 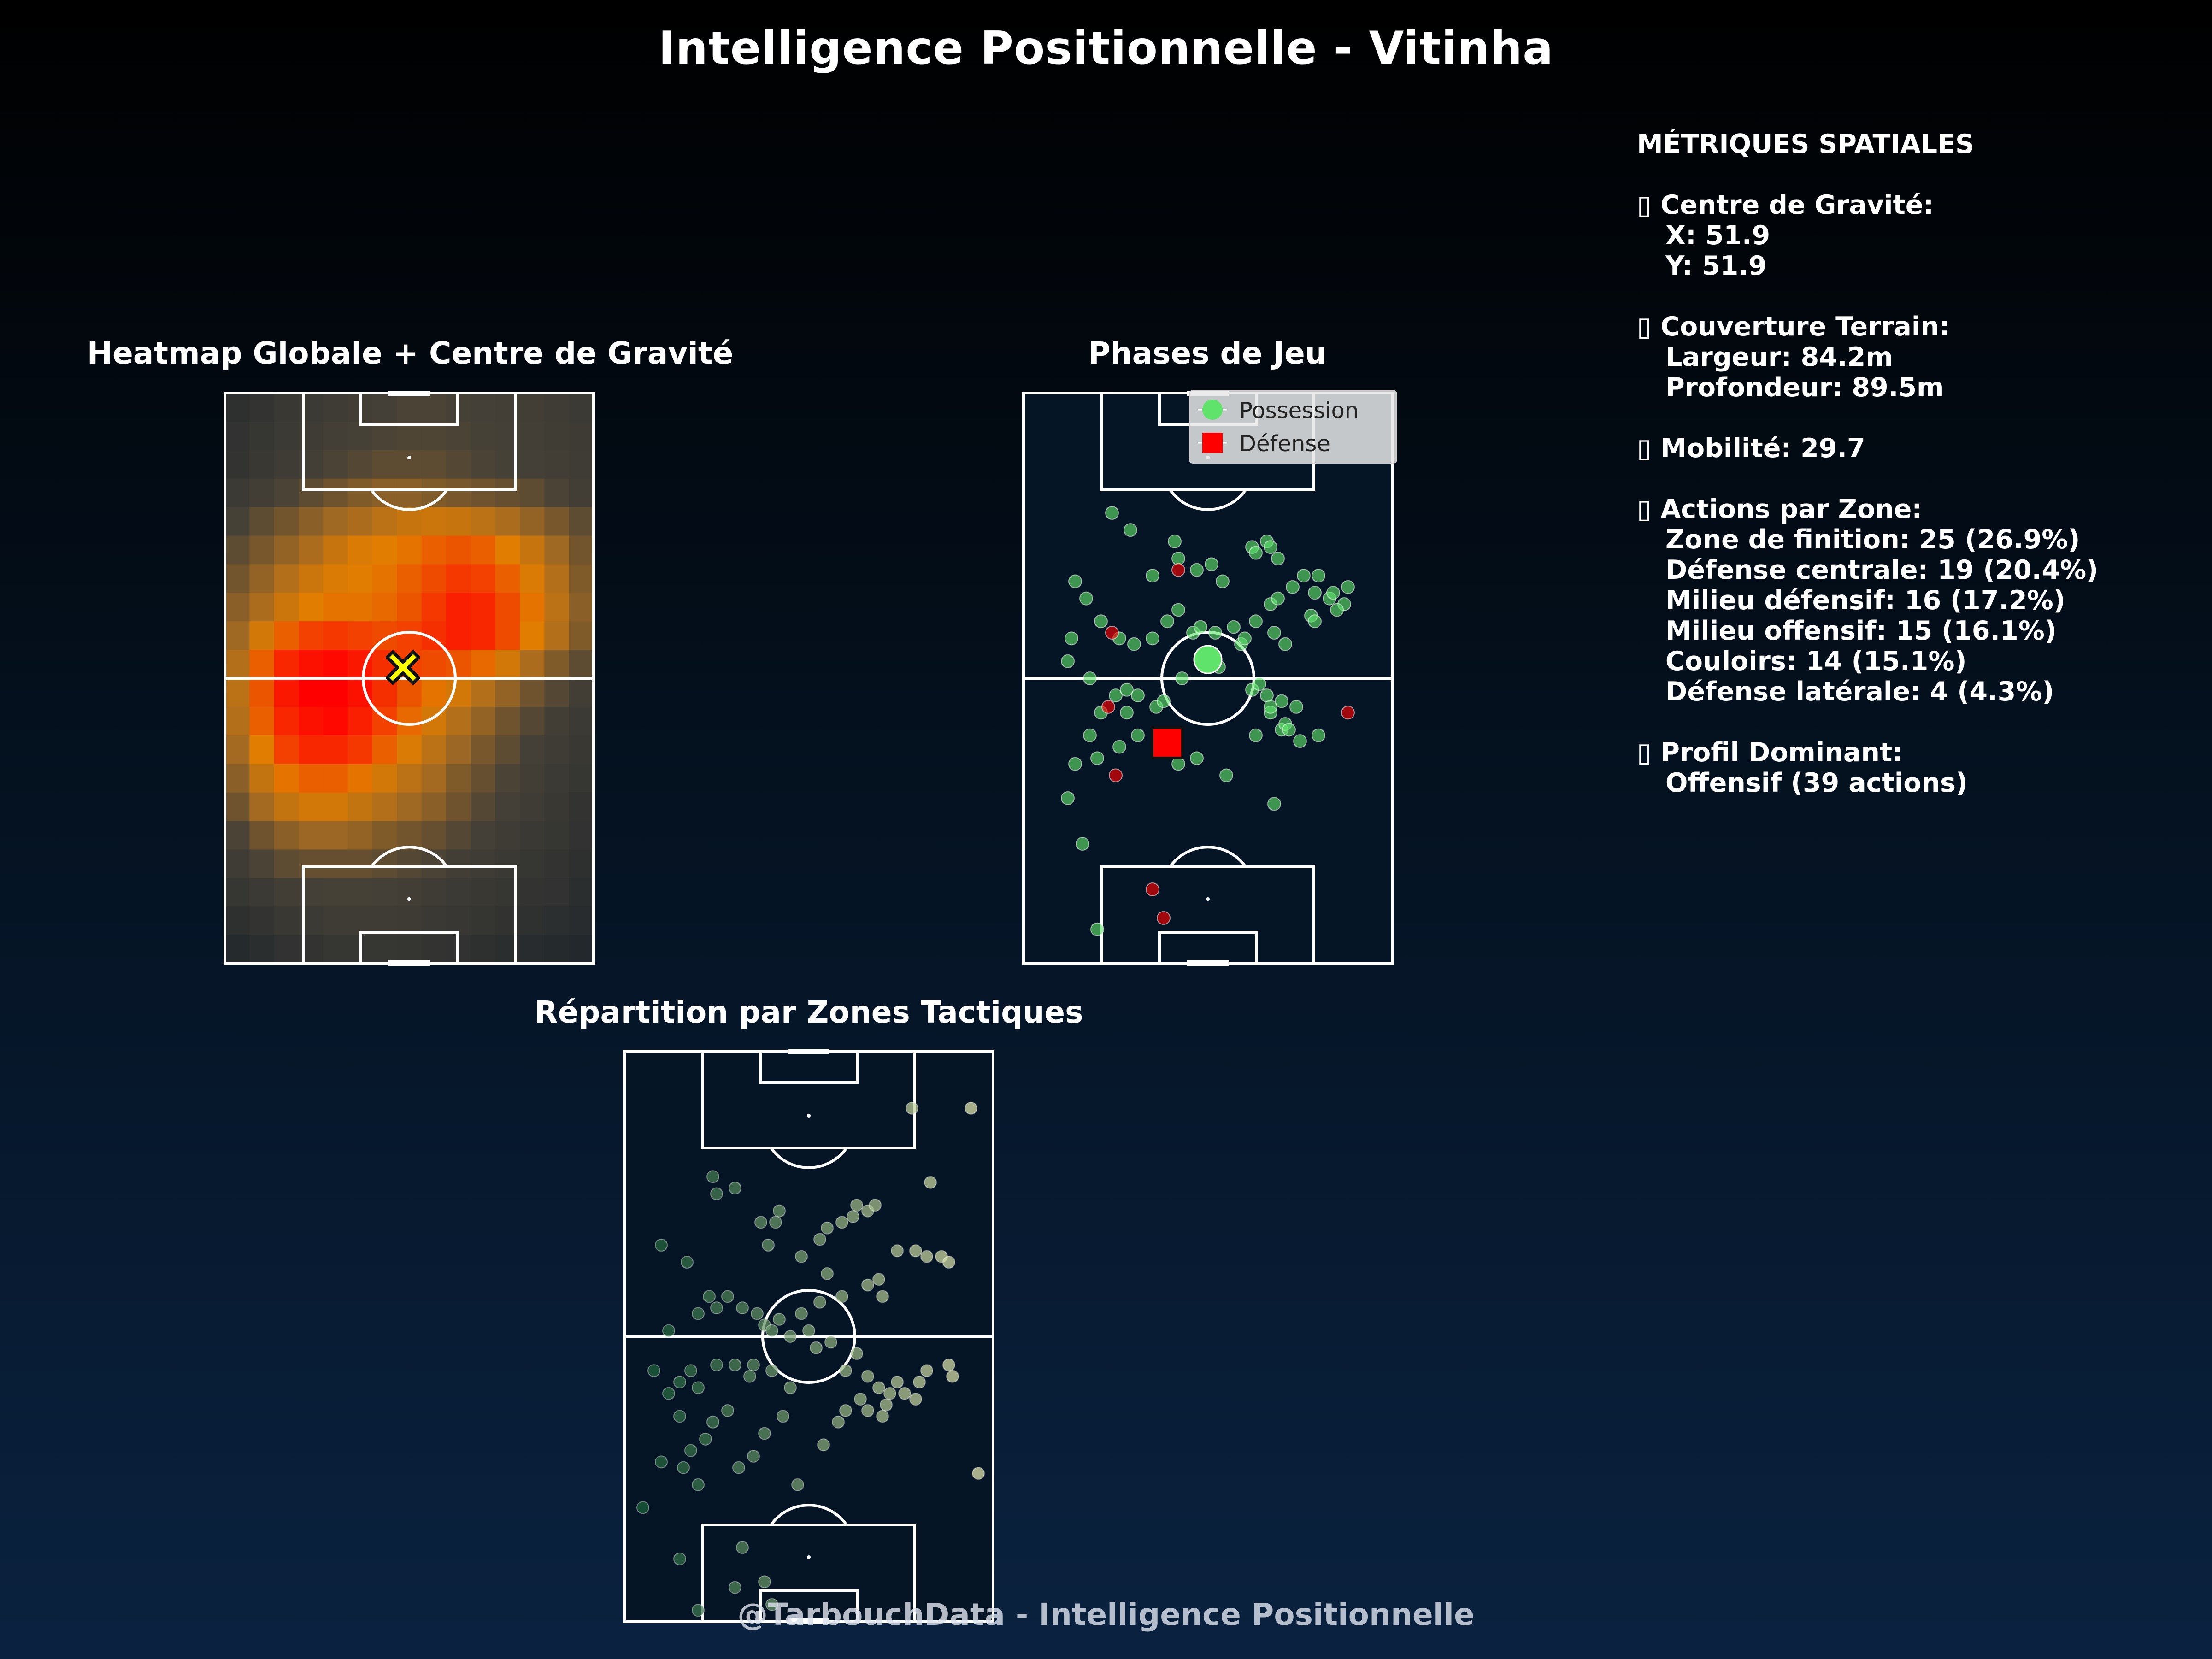 I want to click on legend-possession-label: Possession, so click(x=1299, y=411).